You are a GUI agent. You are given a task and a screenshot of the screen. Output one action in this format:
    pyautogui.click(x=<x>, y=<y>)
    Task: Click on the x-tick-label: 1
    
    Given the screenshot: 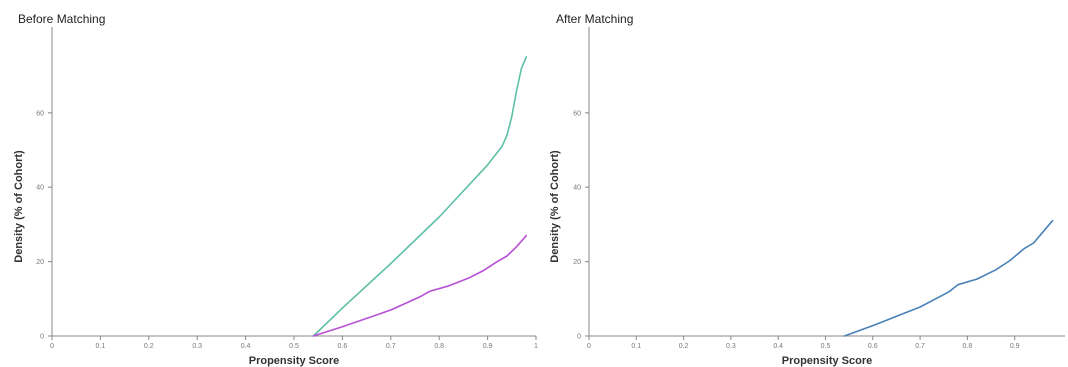 What is the action you would take?
    pyautogui.click(x=536, y=346)
    